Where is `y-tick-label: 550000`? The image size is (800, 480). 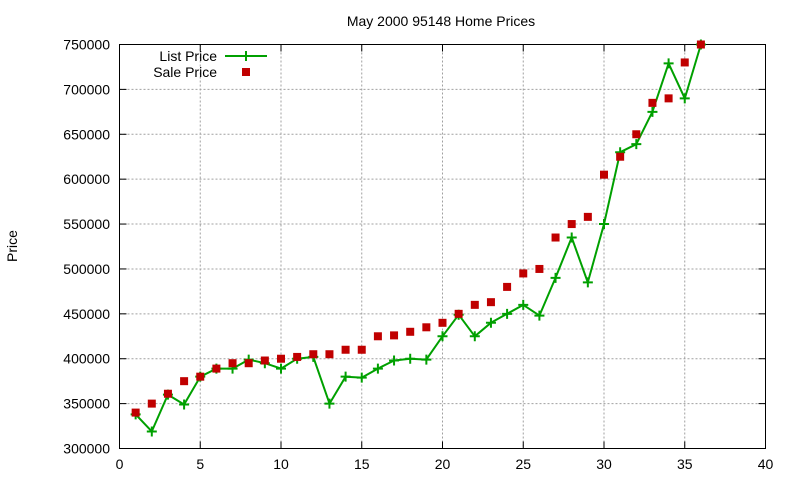
y-tick-label: 550000 is located at coordinates (86, 224).